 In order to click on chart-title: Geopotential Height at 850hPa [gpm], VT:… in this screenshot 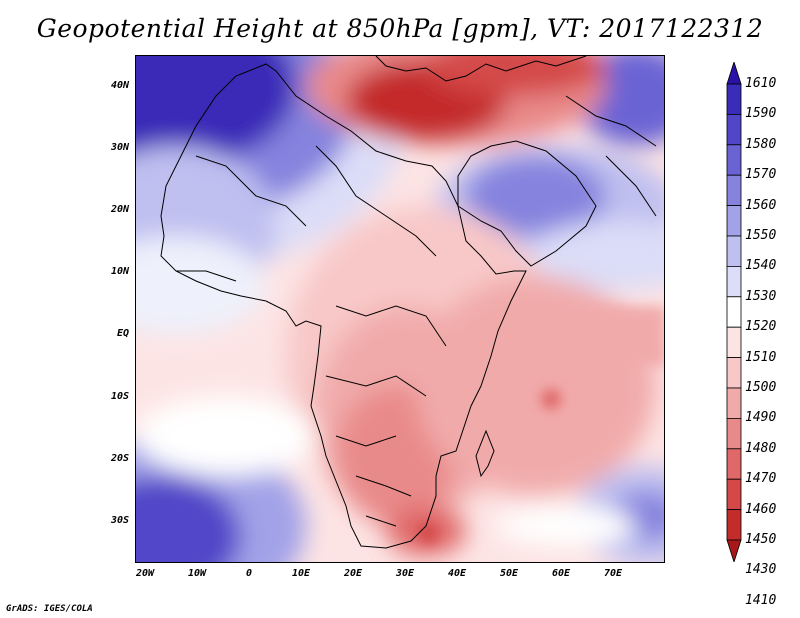, I will do `click(400, 28)`.